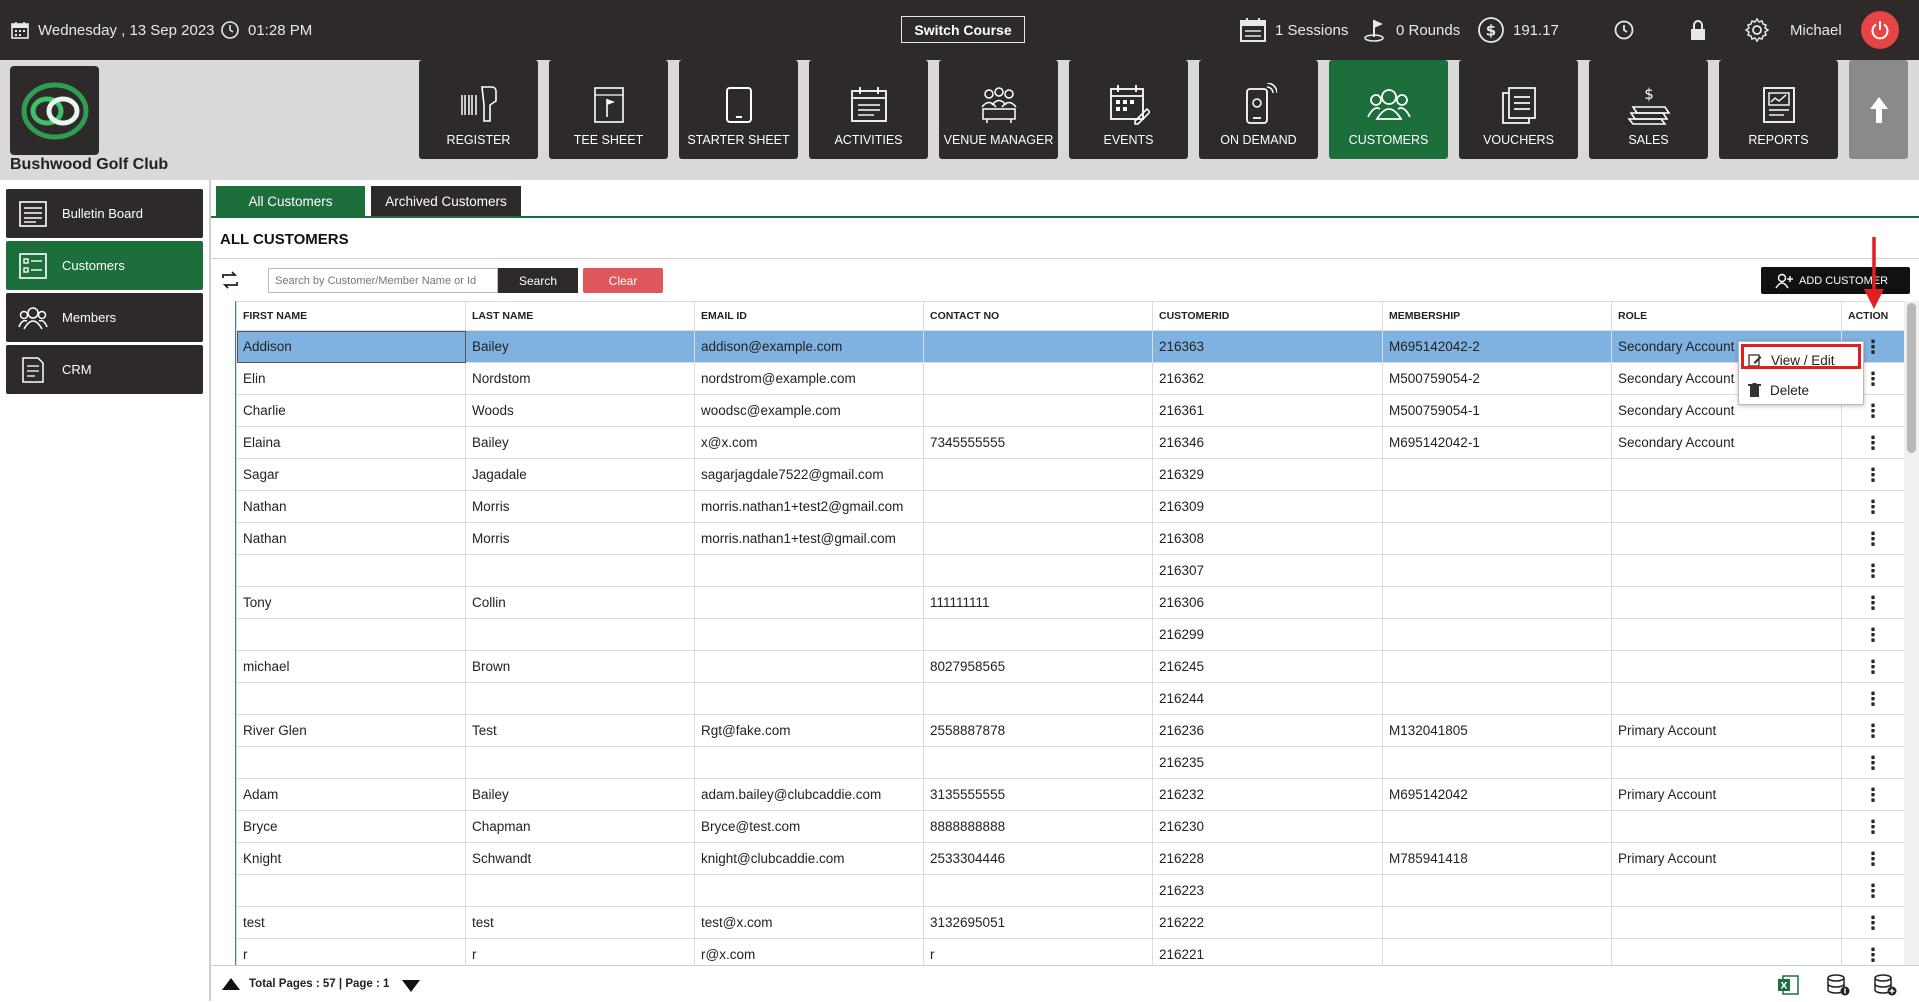 Image resolution: width=1919 pixels, height=1002 pixels. Describe the element at coordinates (1411, 30) in the screenshot. I see `rounds-display: 0 Rounds` at that location.